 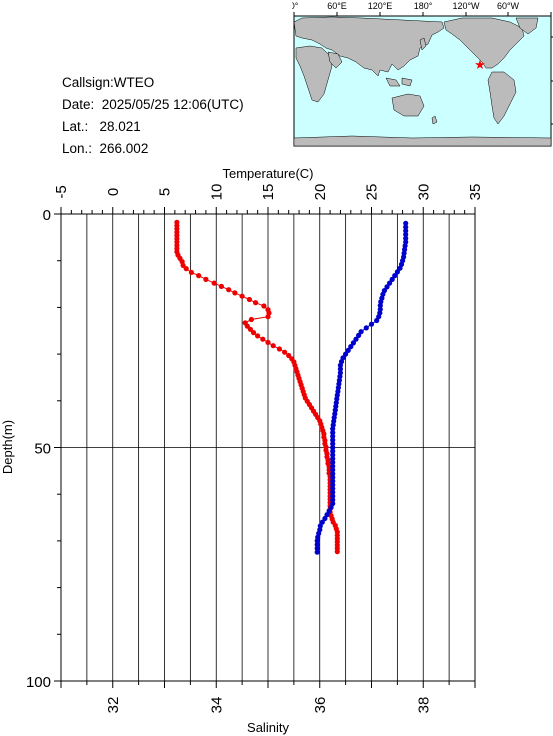 I want to click on salinity-tick-label: 32, so click(x=113, y=705).